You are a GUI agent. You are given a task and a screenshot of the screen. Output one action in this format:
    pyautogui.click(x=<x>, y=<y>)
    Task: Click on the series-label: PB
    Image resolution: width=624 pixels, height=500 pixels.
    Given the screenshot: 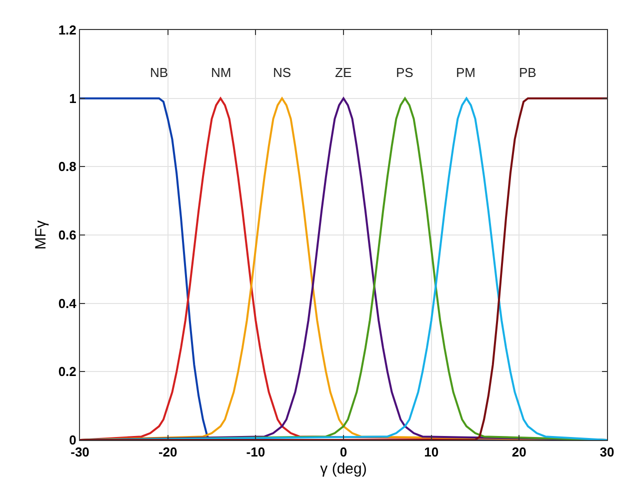 What is the action you would take?
    pyautogui.click(x=527, y=72)
    